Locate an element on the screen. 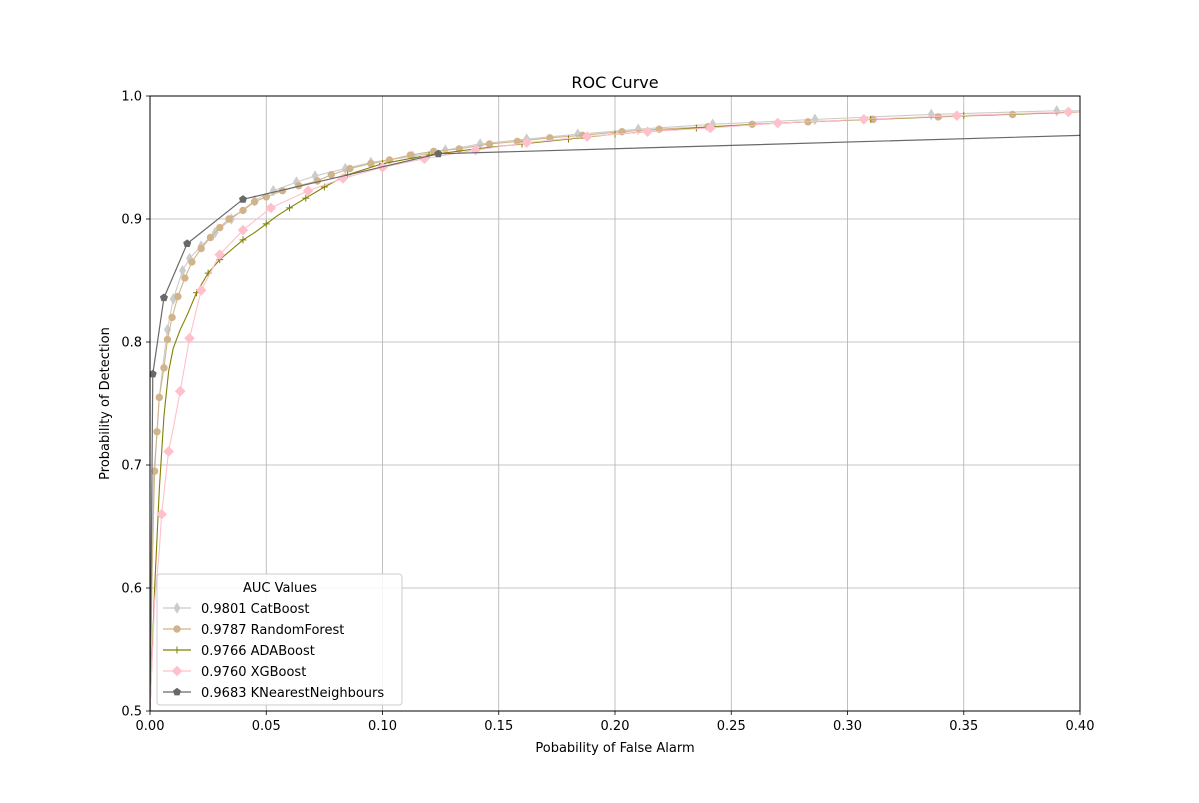  y-tick-label: 0.5 is located at coordinates (131, 712).